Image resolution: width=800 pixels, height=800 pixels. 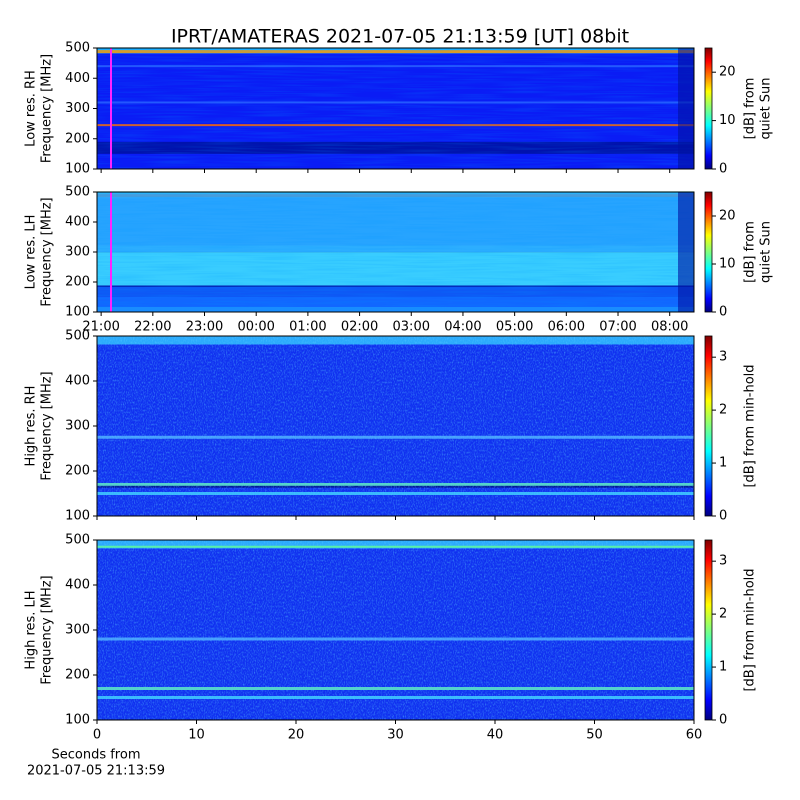 What do you see at coordinates (395, 735) in the screenshot?
I see `x-tick-label: 30` at bounding box center [395, 735].